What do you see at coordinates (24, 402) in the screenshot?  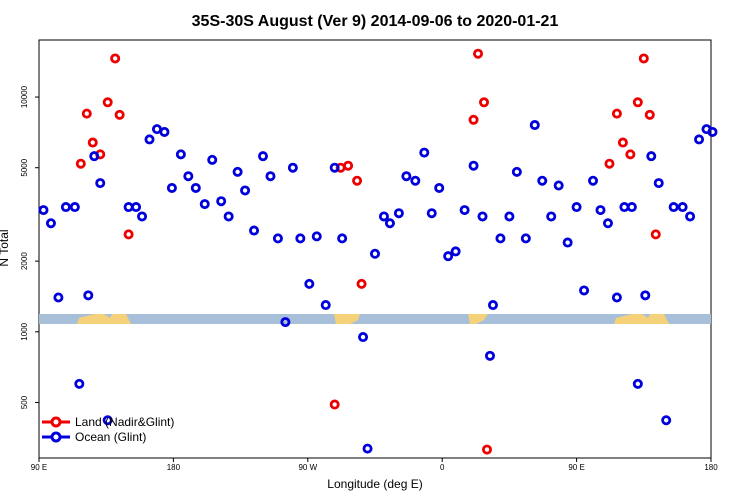 I see `y-tick-label: 500` at bounding box center [24, 402].